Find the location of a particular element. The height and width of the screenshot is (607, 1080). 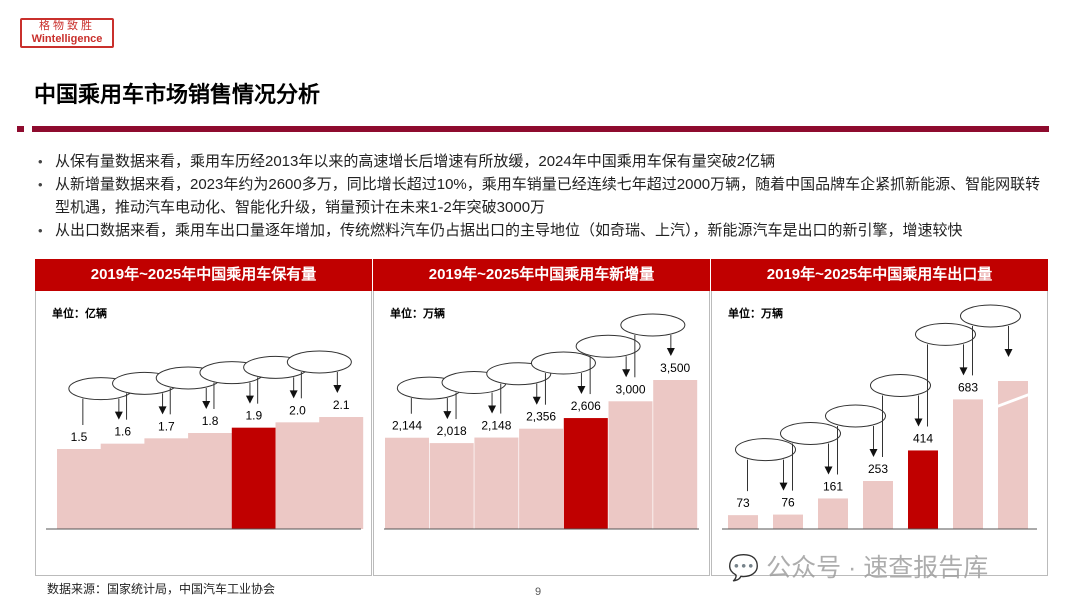

title-rule is located at coordinates (540, 129).